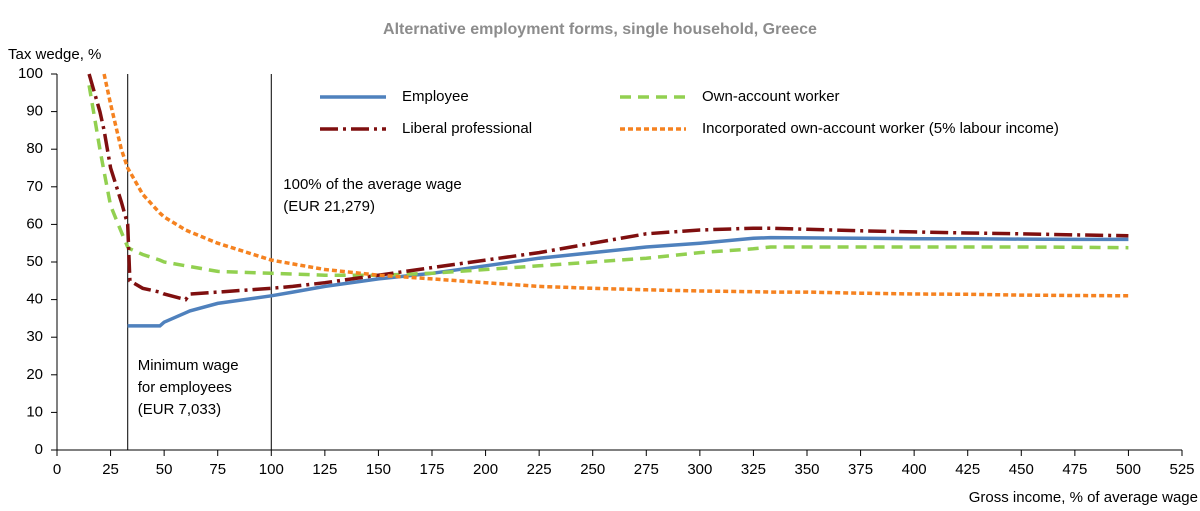  What do you see at coordinates (699, 469) in the screenshot?
I see `x-tick-label: 300` at bounding box center [699, 469].